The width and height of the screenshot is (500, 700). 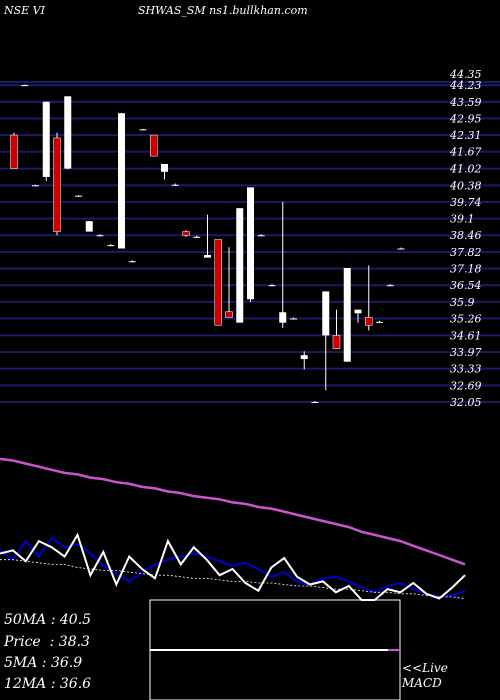 I want to click on site-label: SHWAS_SM ns1.bullkhan.com, so click(x=223, y=10).